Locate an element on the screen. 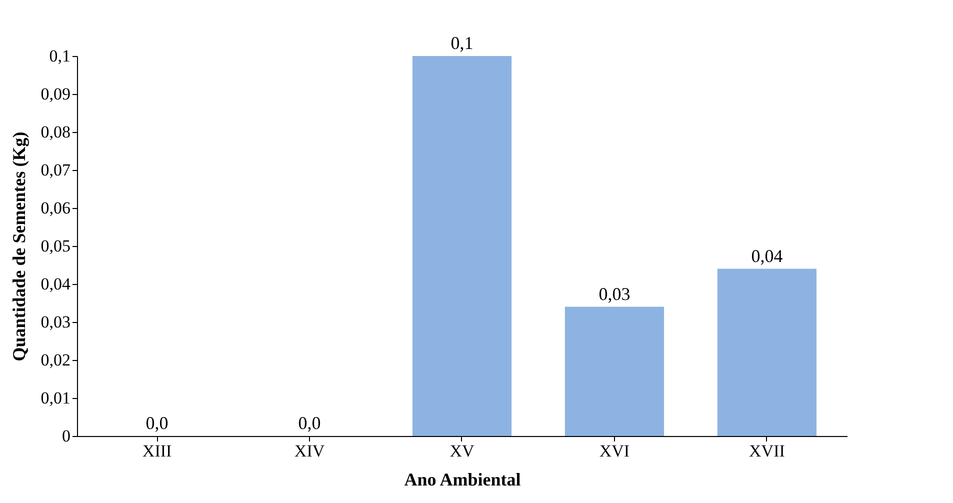 The width and height of the screenshot is (953, 503). x-tick-label: XV is located at coordinates (462, 451).